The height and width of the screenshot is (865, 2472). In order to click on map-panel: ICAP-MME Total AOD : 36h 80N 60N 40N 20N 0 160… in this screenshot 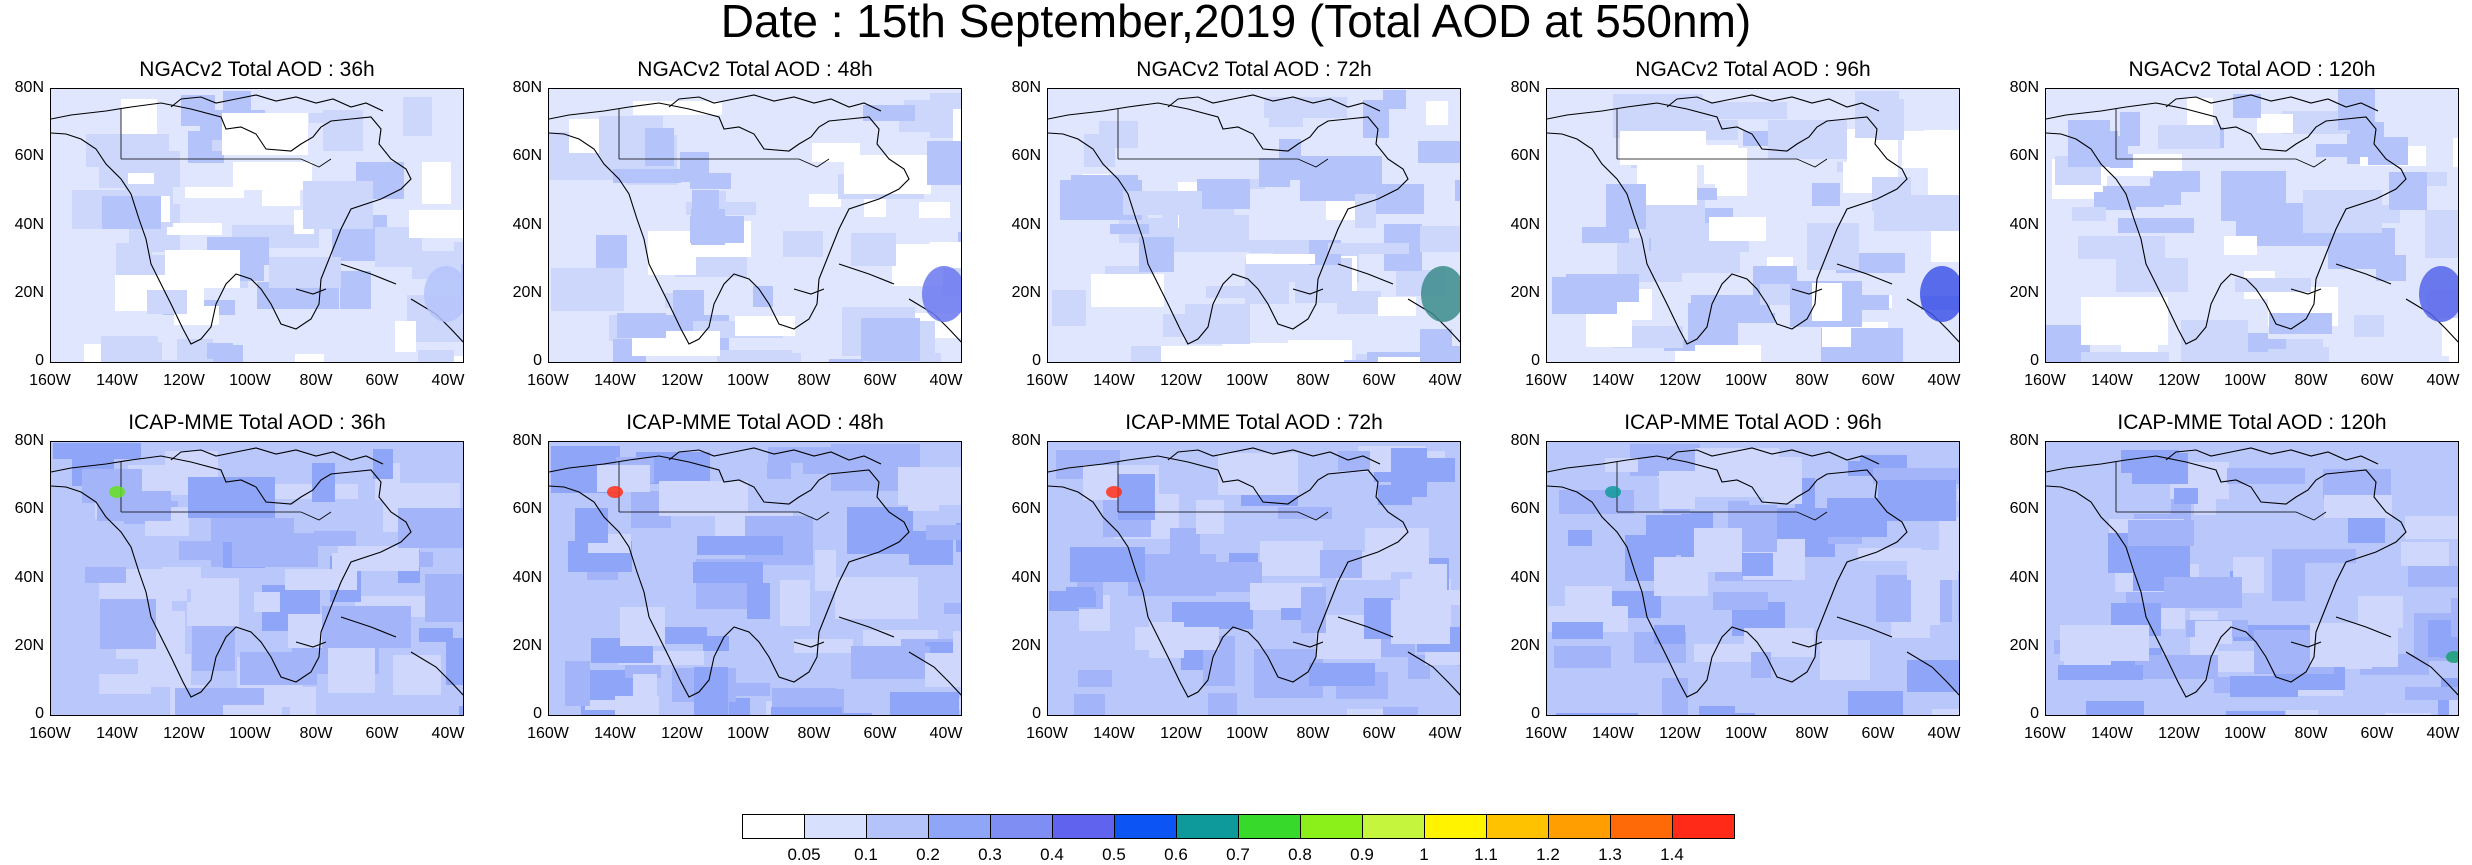, I will do `click(256, 582)`.